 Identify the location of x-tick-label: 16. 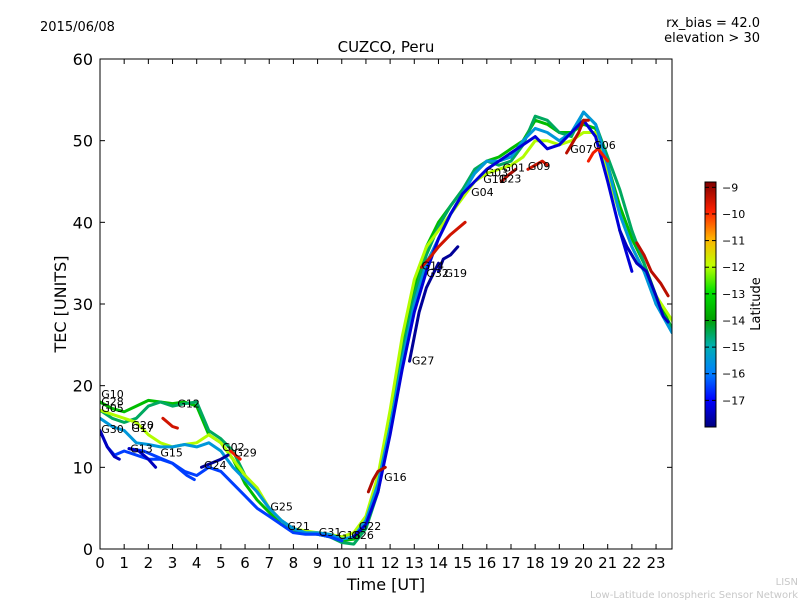
(486, 563).